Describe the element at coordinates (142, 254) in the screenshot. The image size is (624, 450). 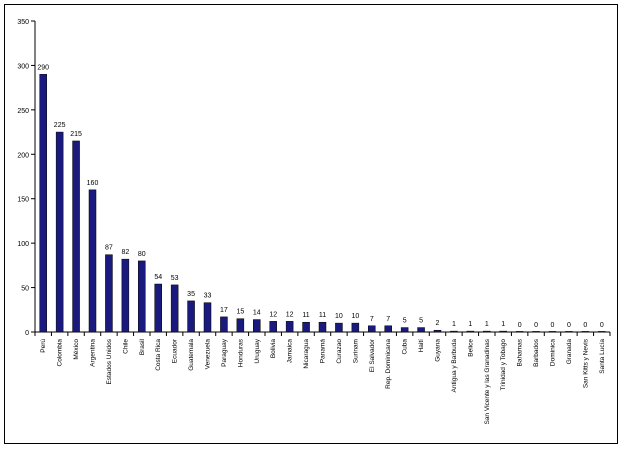
I see `data-label: 80` at that location.